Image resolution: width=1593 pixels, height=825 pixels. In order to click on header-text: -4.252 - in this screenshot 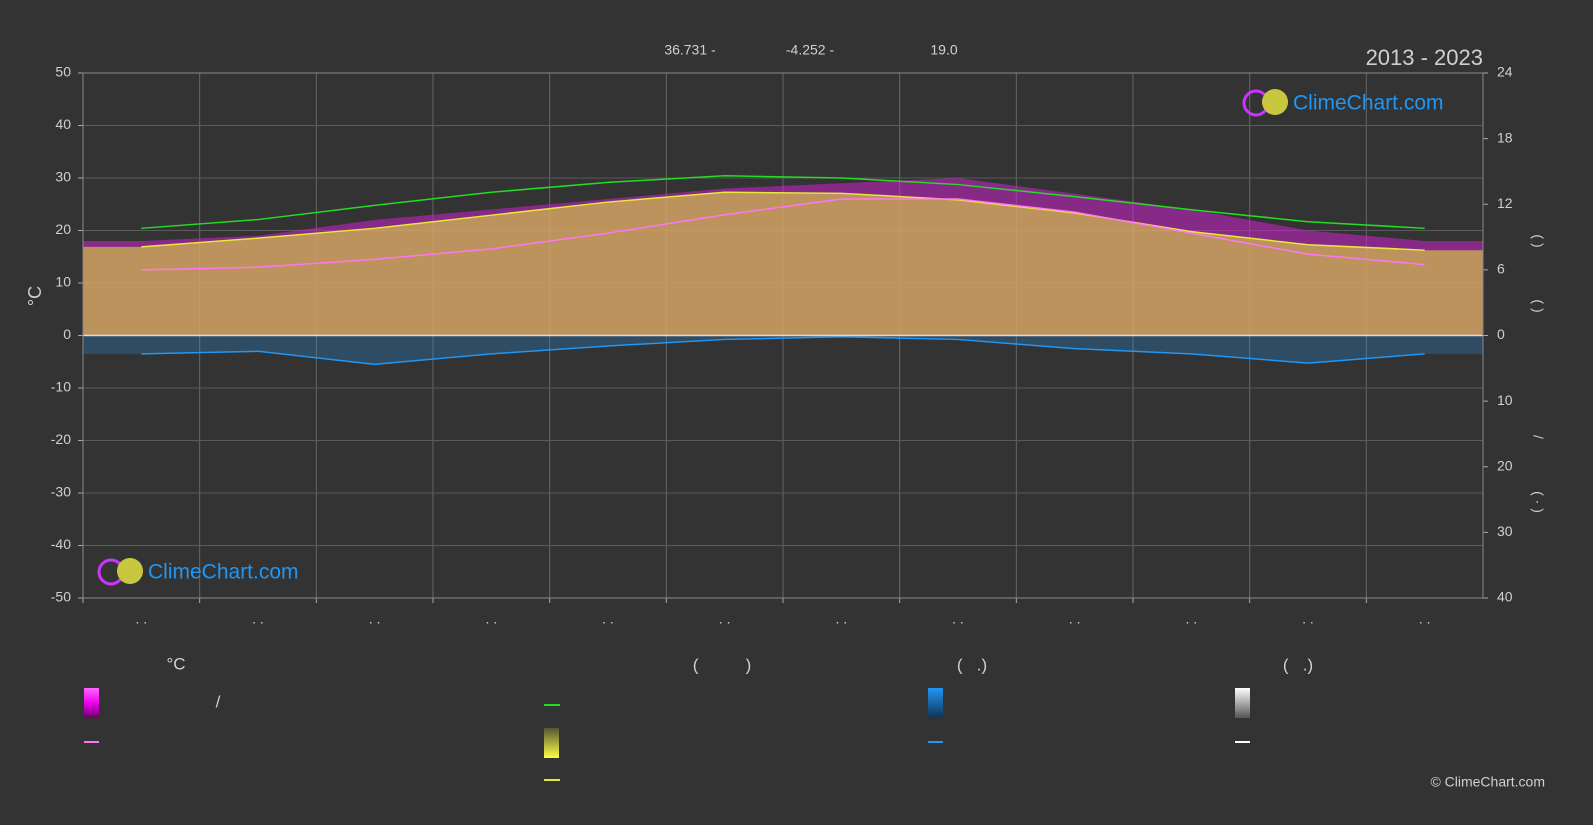, I will do `click(810, 50)`.